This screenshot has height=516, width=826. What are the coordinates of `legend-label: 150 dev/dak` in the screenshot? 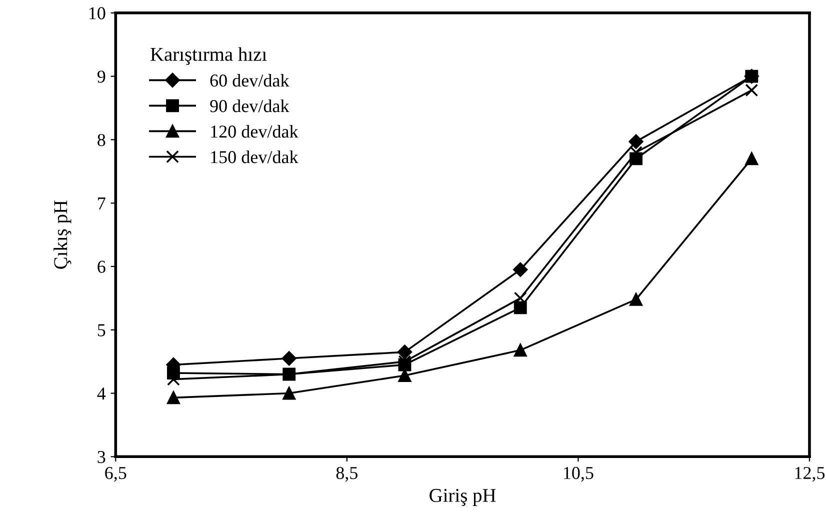 It's located at (254, 157).